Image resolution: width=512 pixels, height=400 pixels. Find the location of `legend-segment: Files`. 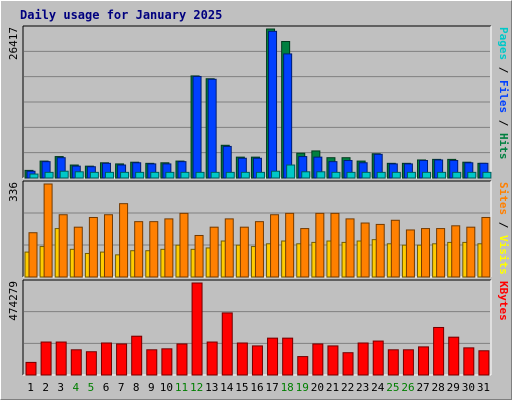

legend-segment: Files is located at coordinates (503, 96).